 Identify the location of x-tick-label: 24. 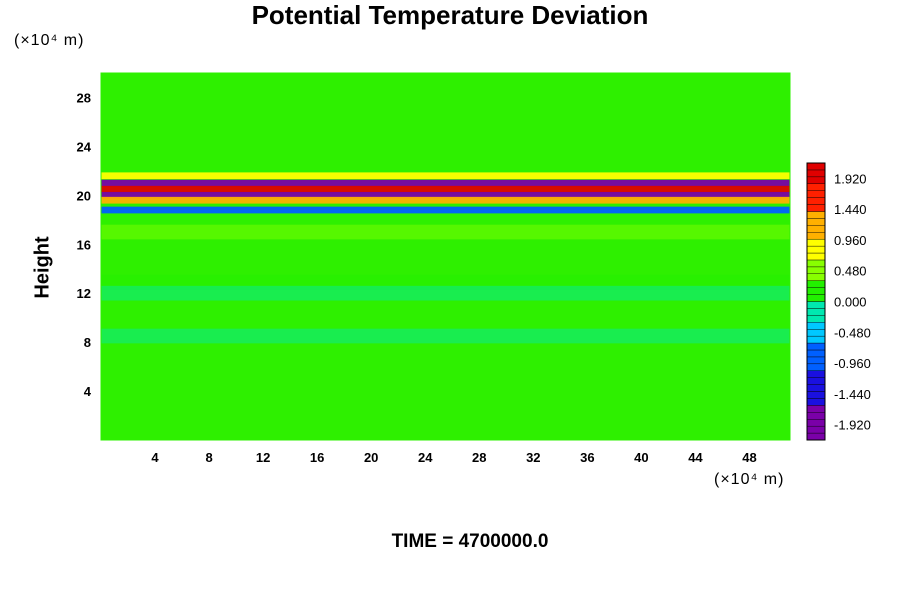
(425, 457).